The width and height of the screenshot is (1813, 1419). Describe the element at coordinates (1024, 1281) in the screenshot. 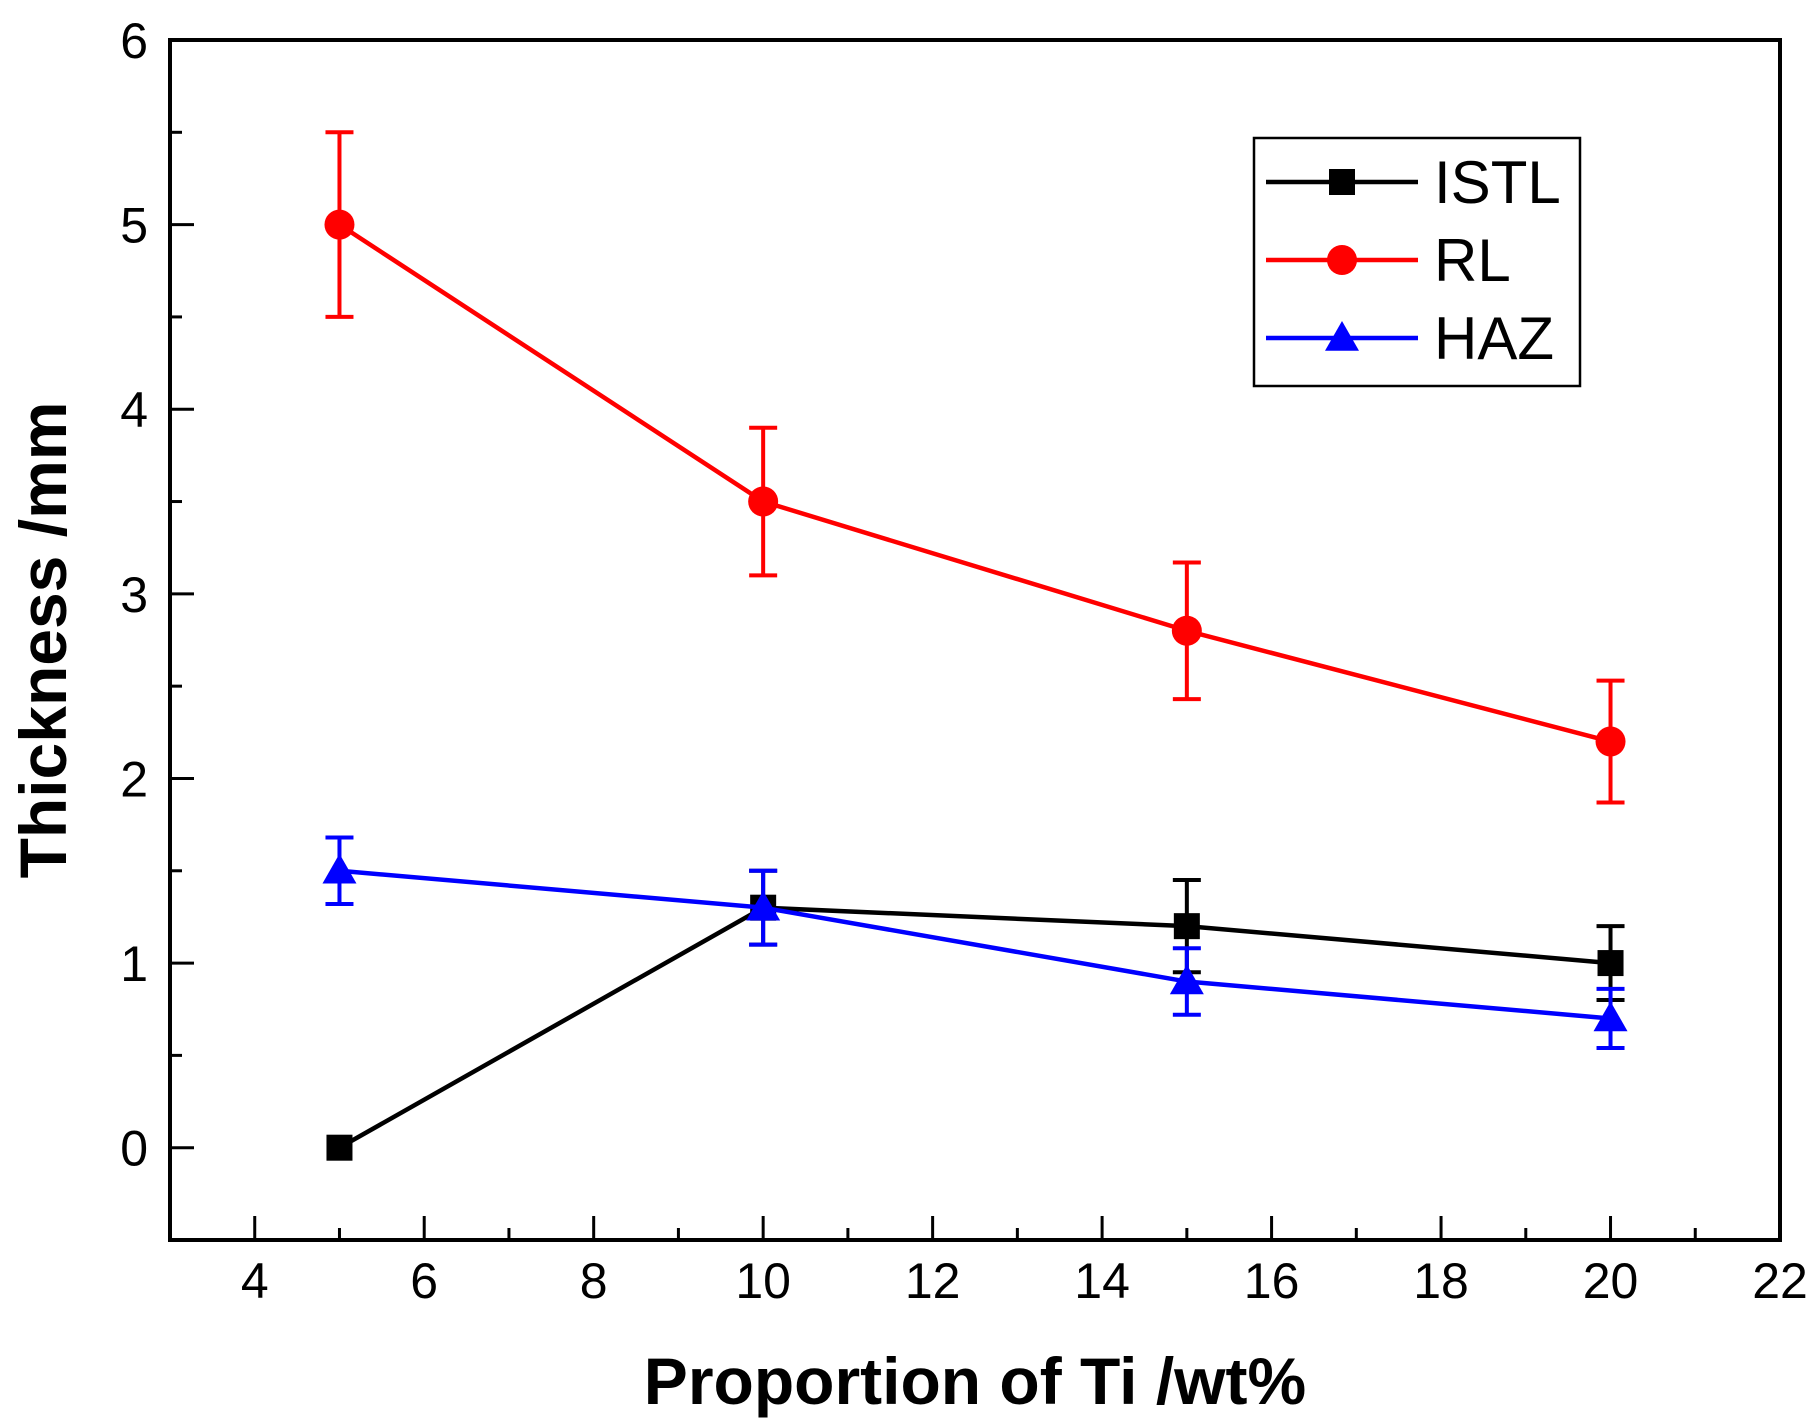

I see `x-tick-labels: 4 6 8 10 12 14 16 18 20 22` at that location.